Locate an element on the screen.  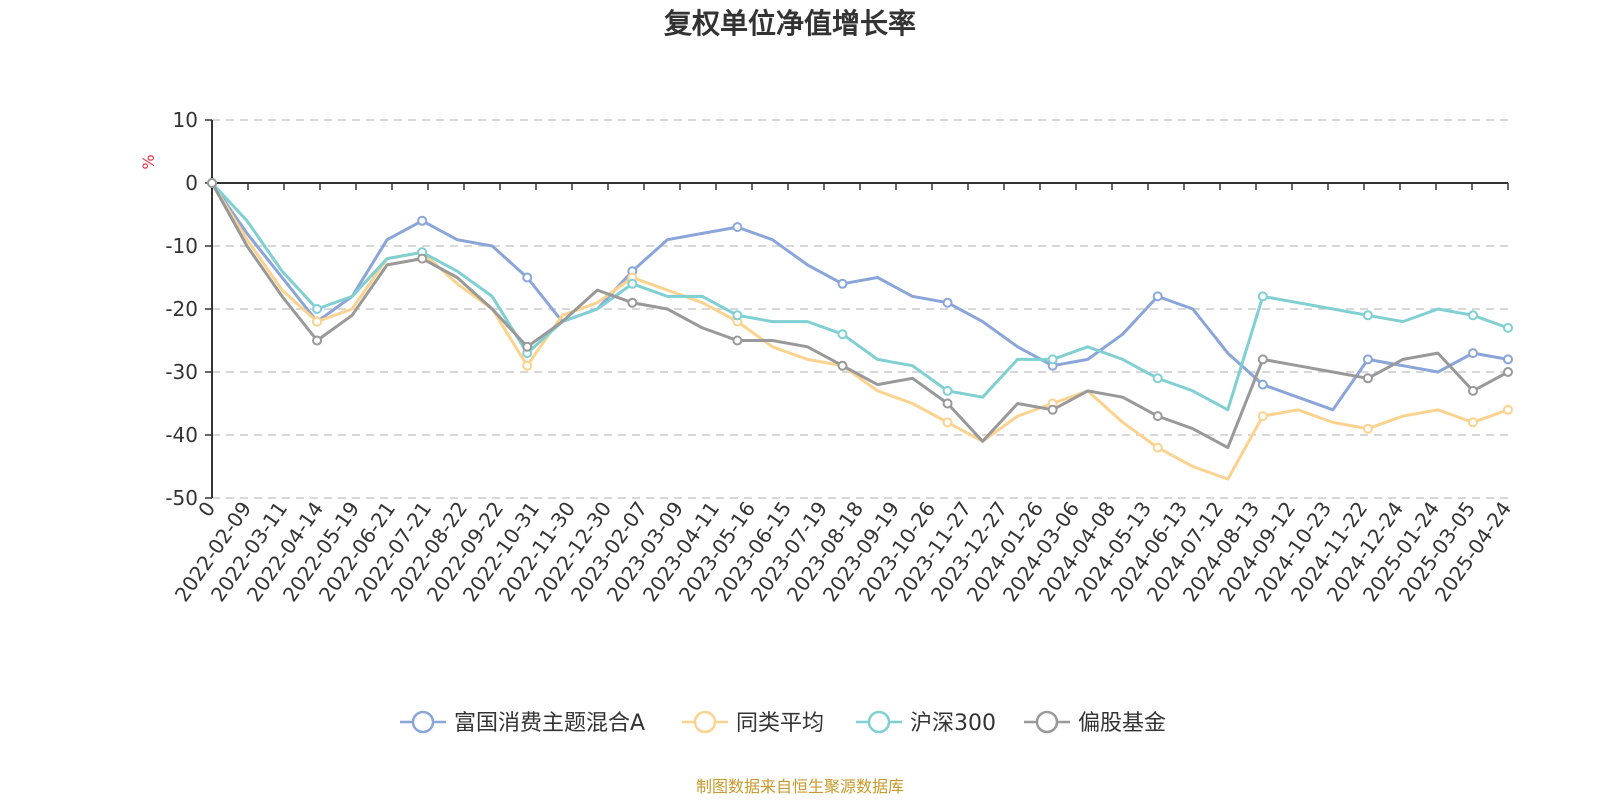
legend-item: 同类平均 is located at coordinates (753, 723).